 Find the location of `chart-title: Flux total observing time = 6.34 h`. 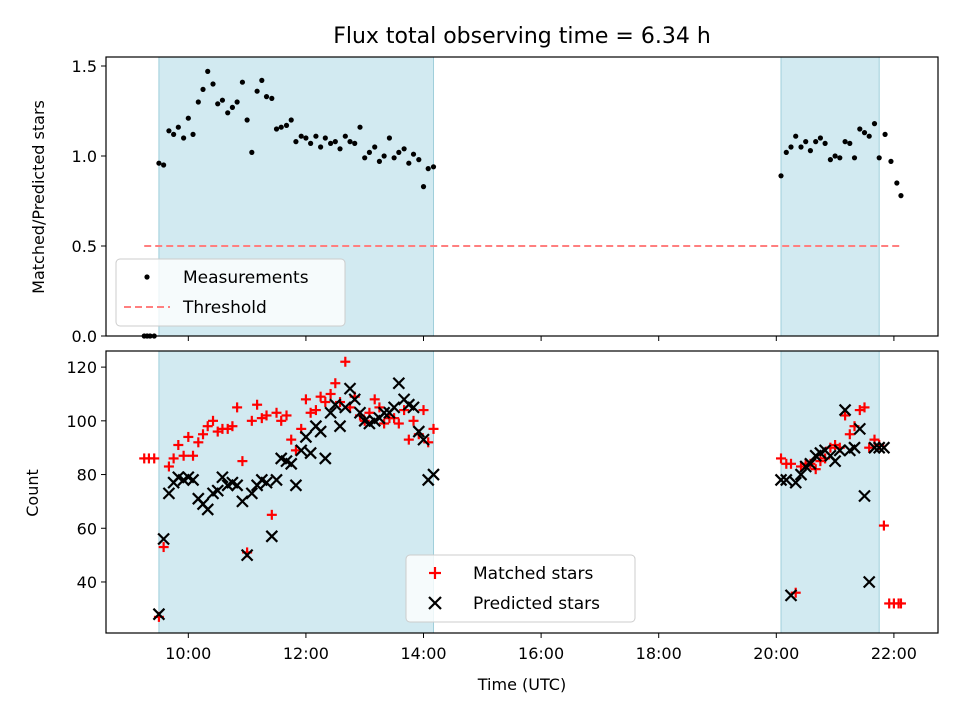

chart-title: Flux total observing time = 6.34 h is located at coordinates (522, 36).